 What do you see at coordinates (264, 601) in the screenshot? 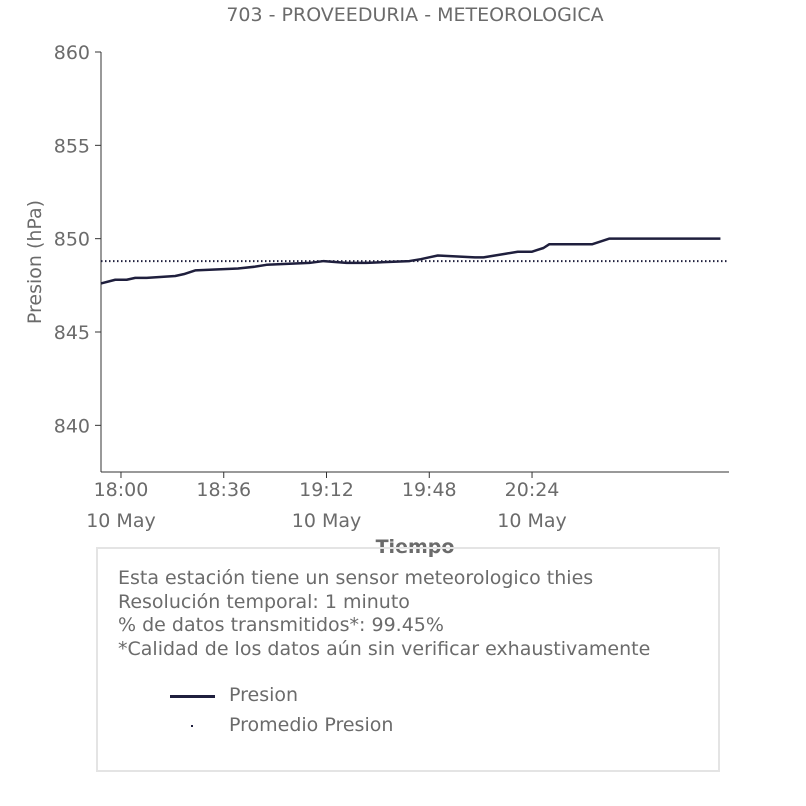
I see `info-line-resolution: Resolución temporal: 1 minuto` at bounding box center [264, 601].